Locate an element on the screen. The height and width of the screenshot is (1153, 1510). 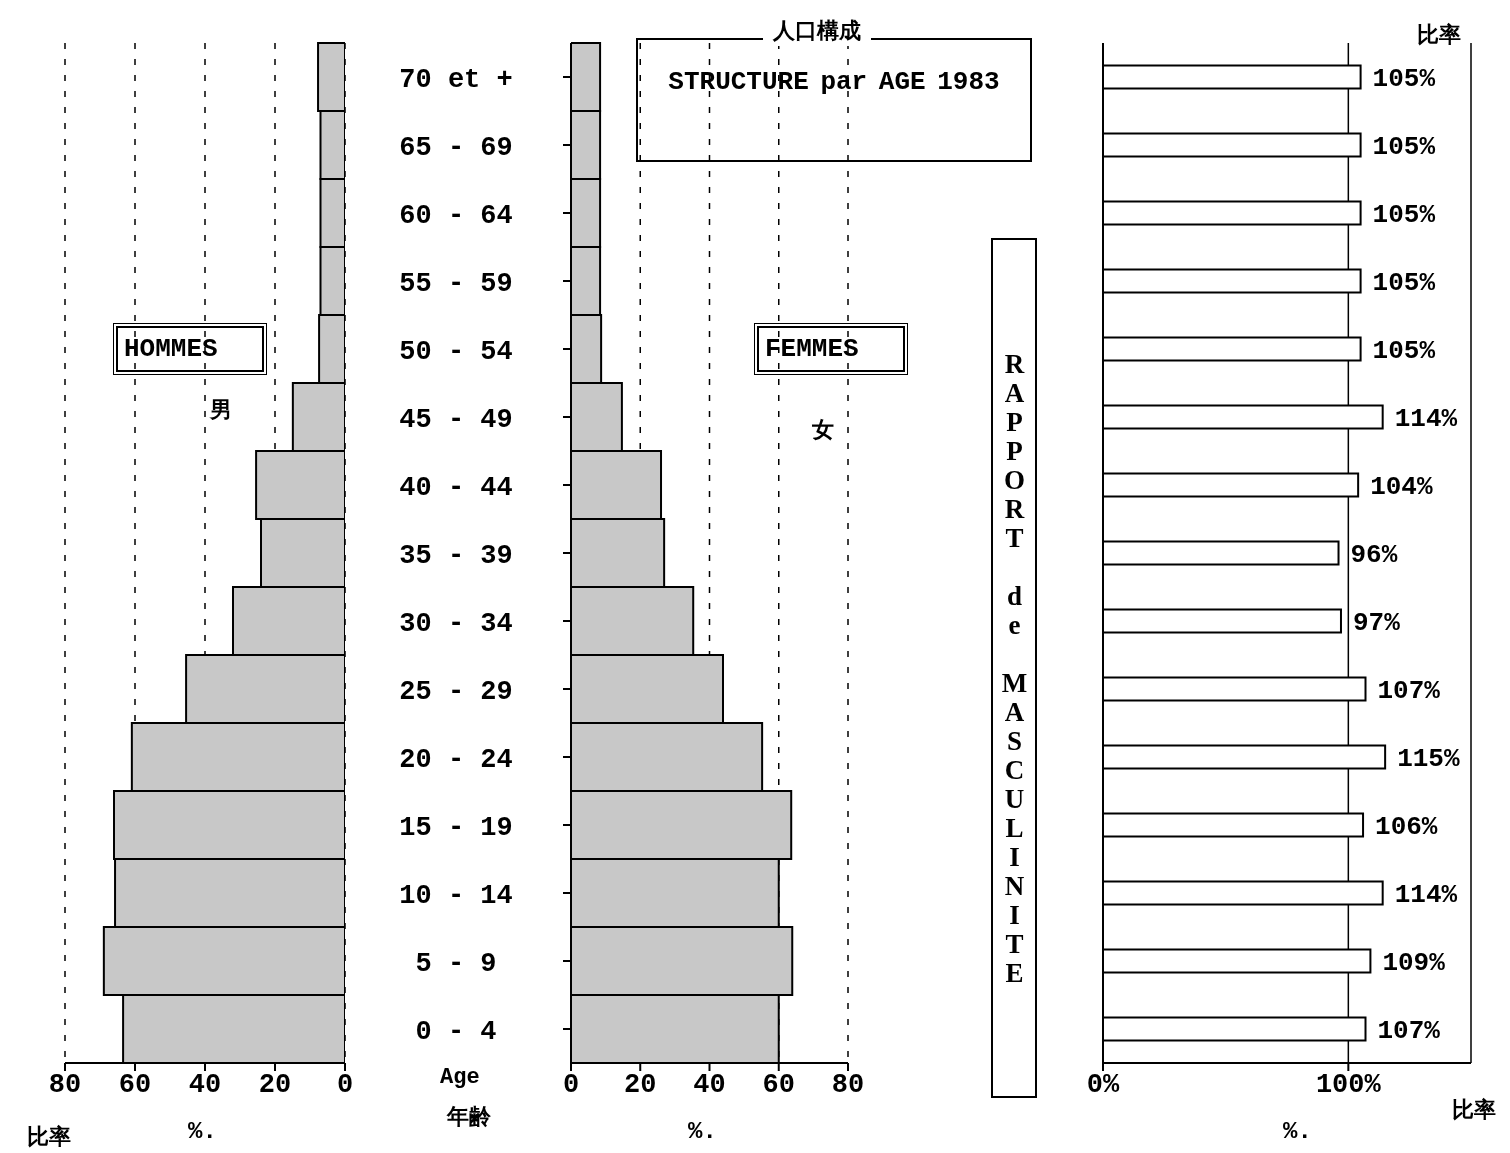
y-tick-label: 0 - 4 is located at coordinates (456, 1031).